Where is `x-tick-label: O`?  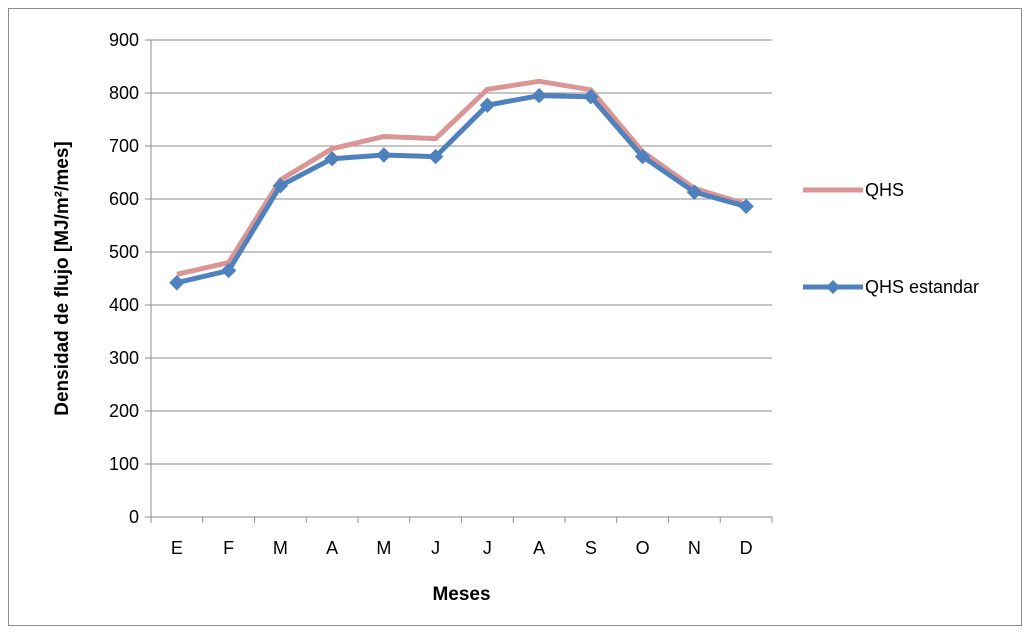
x-tick-label: O is located at coordinates (643, 548).